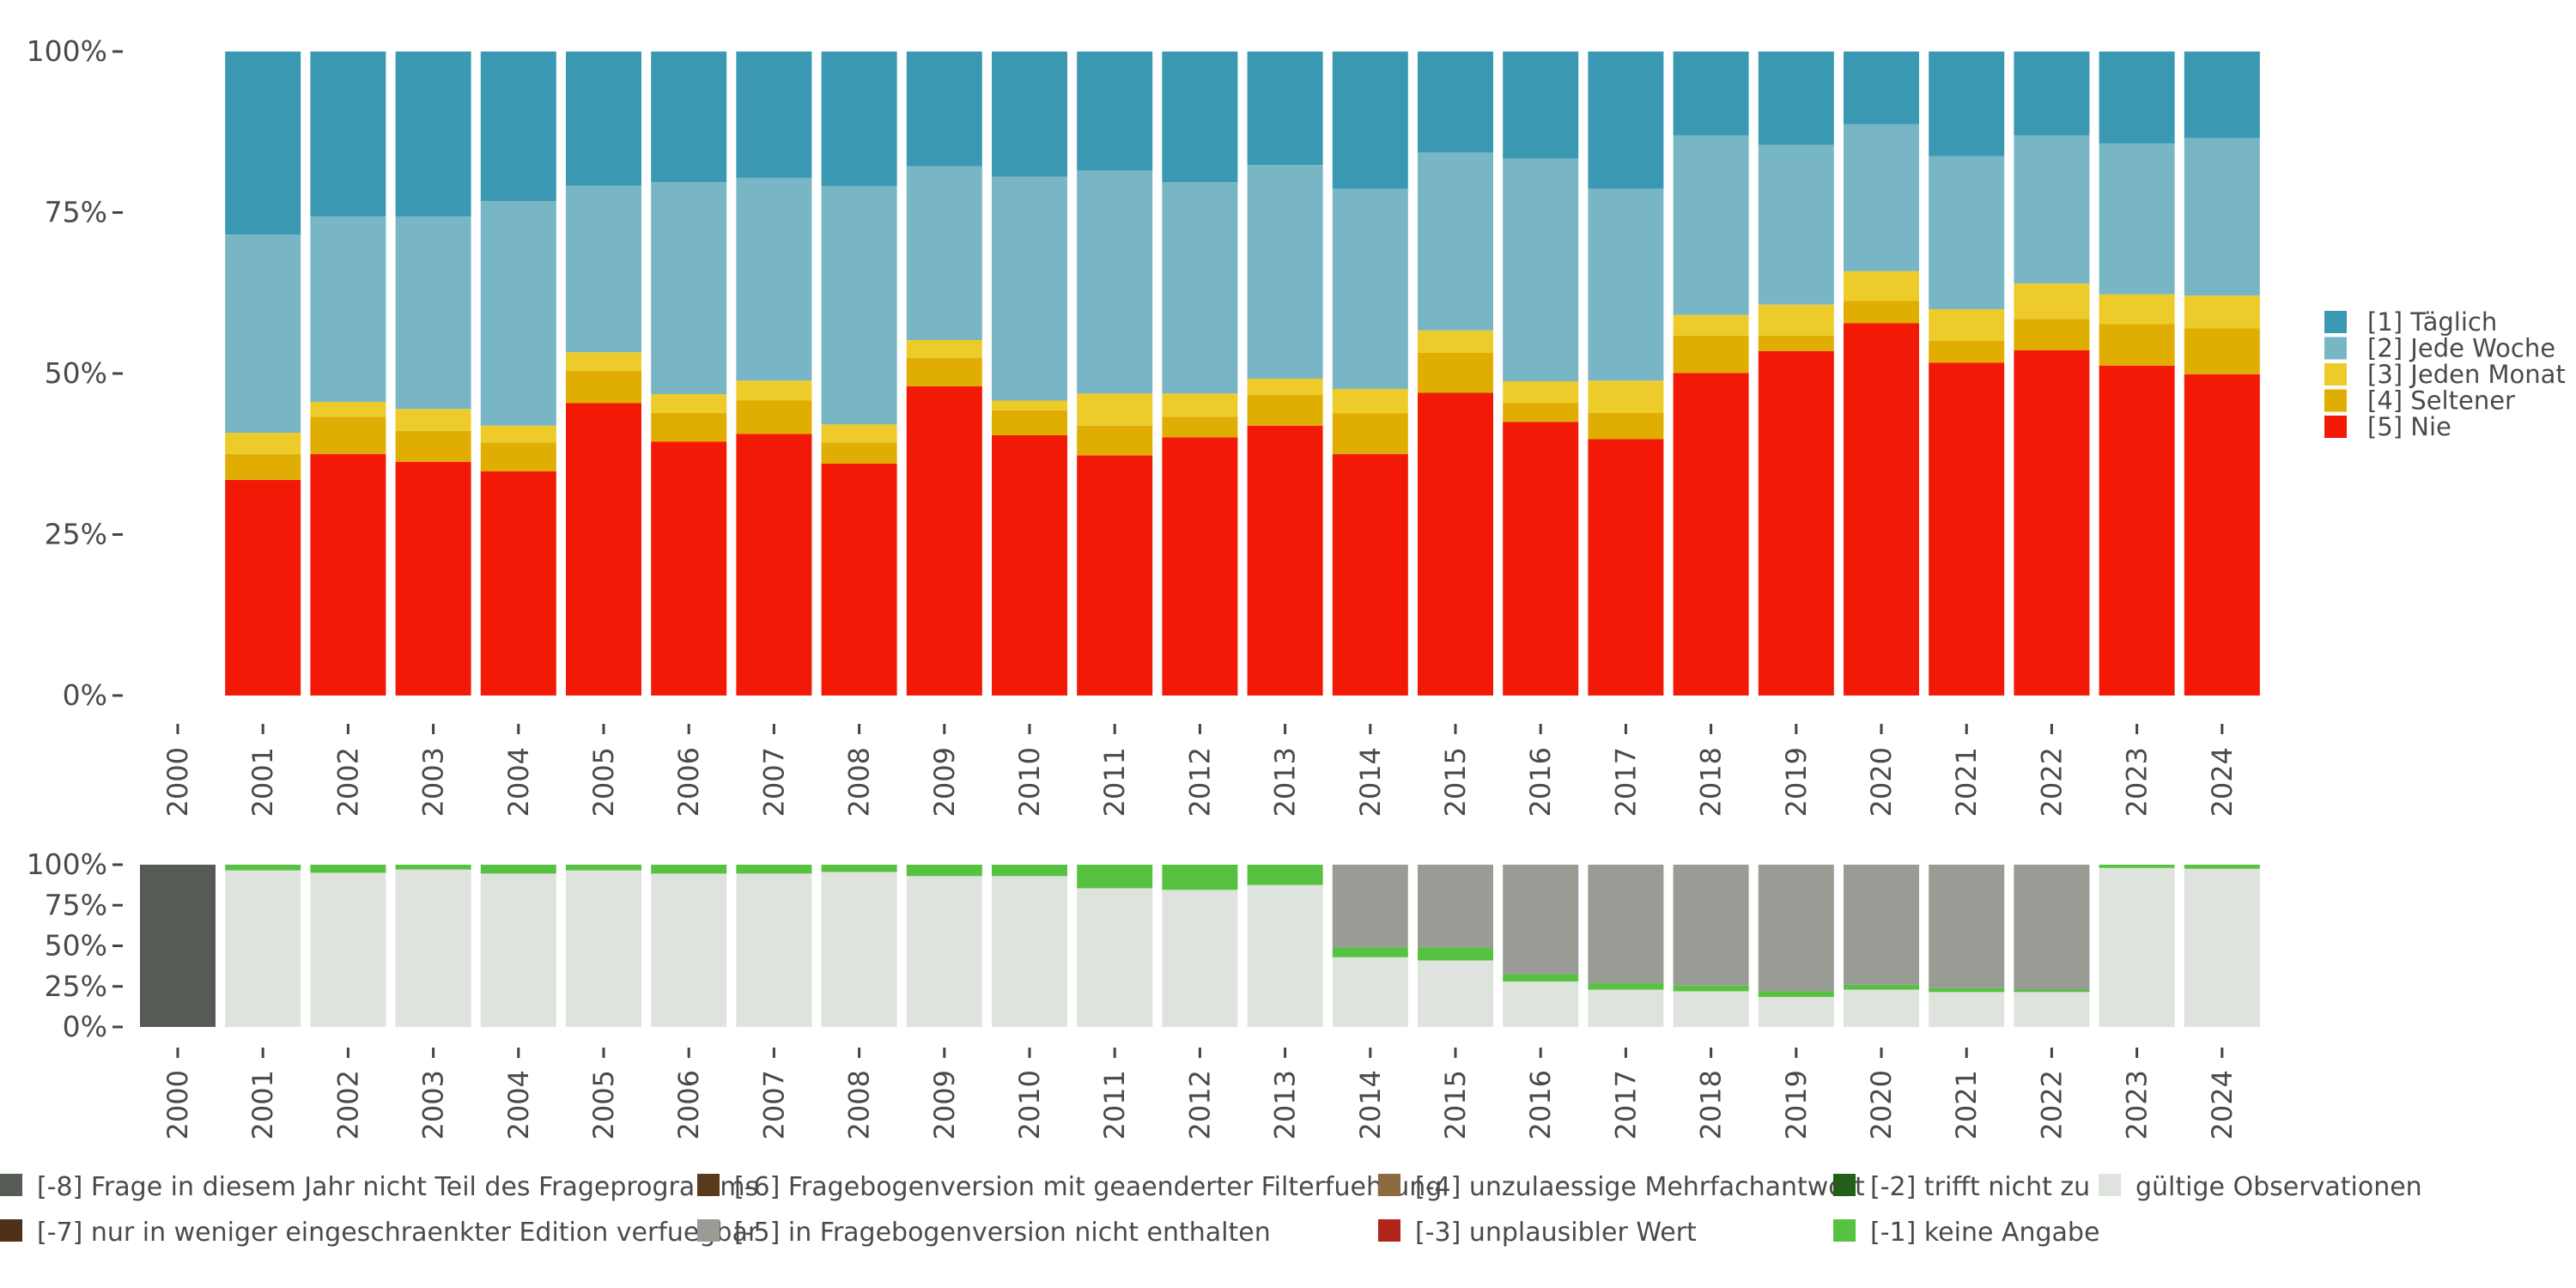 The image size is (2576, 1288). I want to click on bar-2009-1-keine-angabe, so click(944, 871).